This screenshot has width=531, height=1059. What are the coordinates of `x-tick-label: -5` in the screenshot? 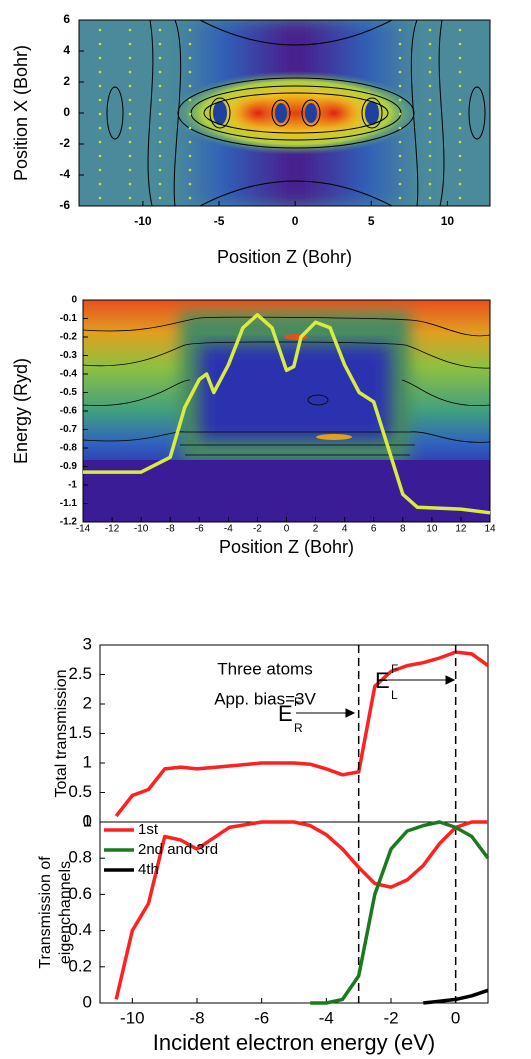 It's located at (219, 221).